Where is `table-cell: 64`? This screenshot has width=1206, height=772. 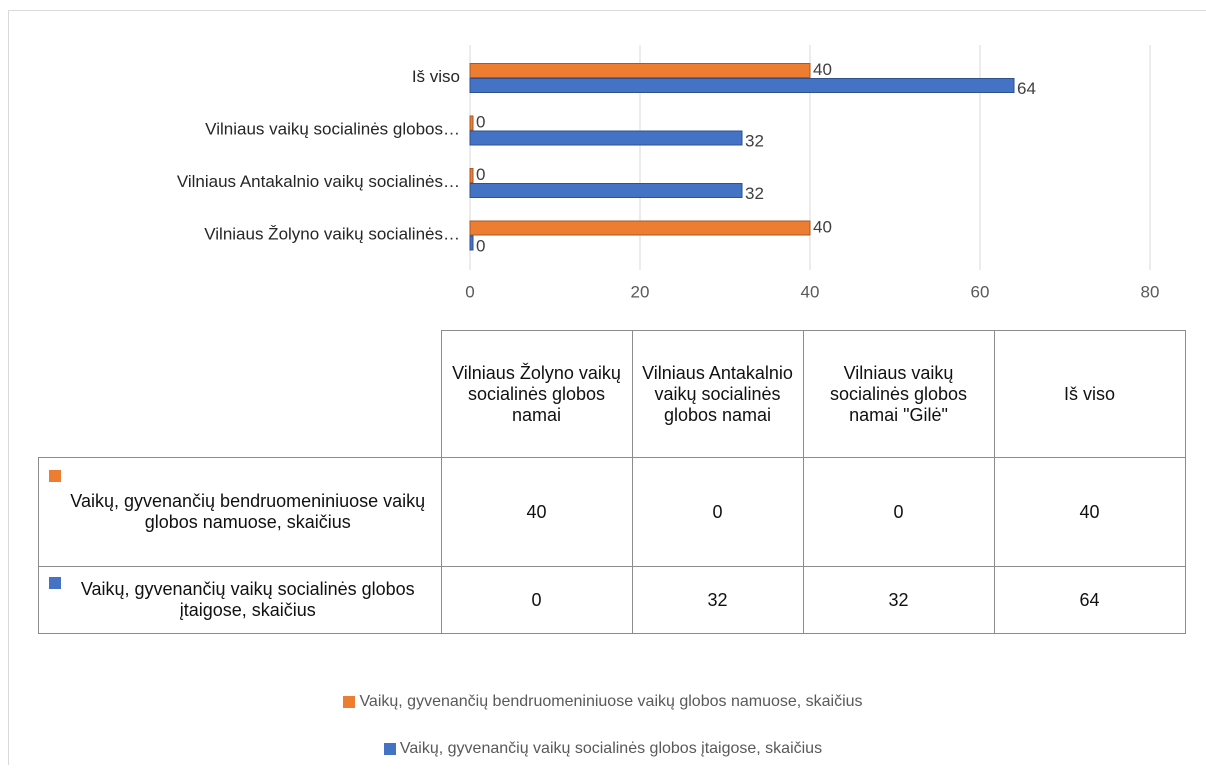 table-cell: 64 is located at coordinates (1089, 600).